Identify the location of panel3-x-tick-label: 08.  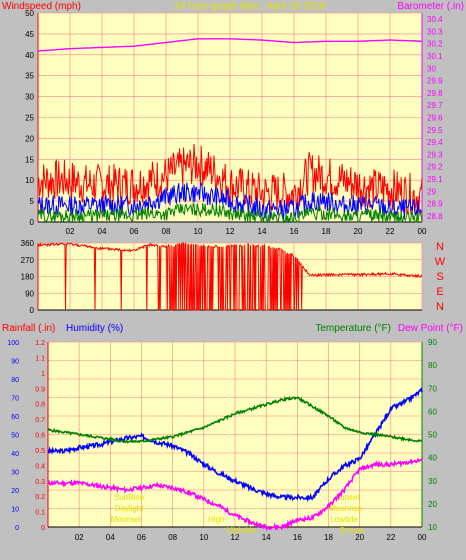
(172, 537).